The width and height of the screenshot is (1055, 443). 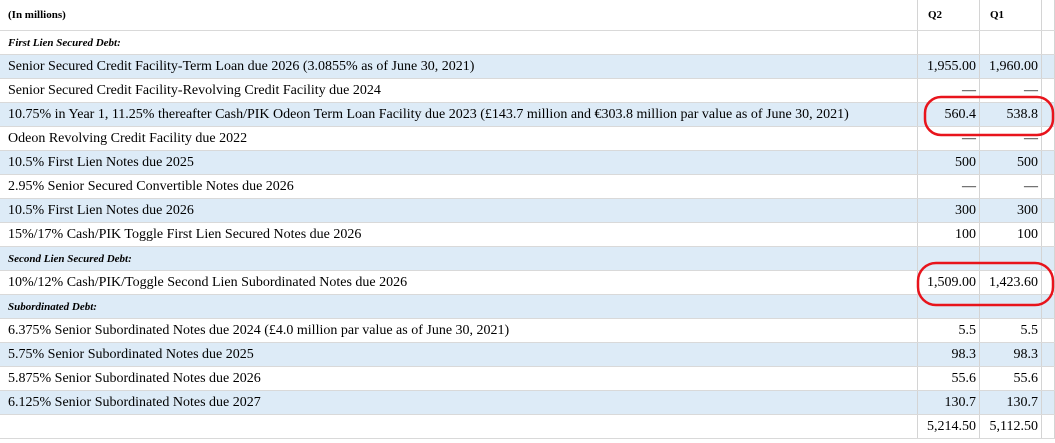 What do you see at coordinates (459, 210) in the screenshot?
I see `row-label: 10.5% First Lien Notes due 2026` at bounding box center [459, 210].